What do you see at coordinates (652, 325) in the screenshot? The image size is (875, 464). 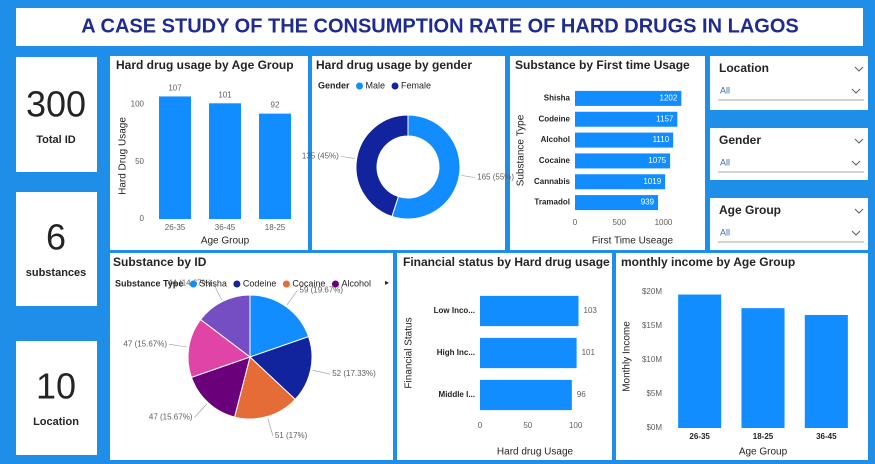 I see `y-tick-label: $15M` at bounding box center [652, 325].